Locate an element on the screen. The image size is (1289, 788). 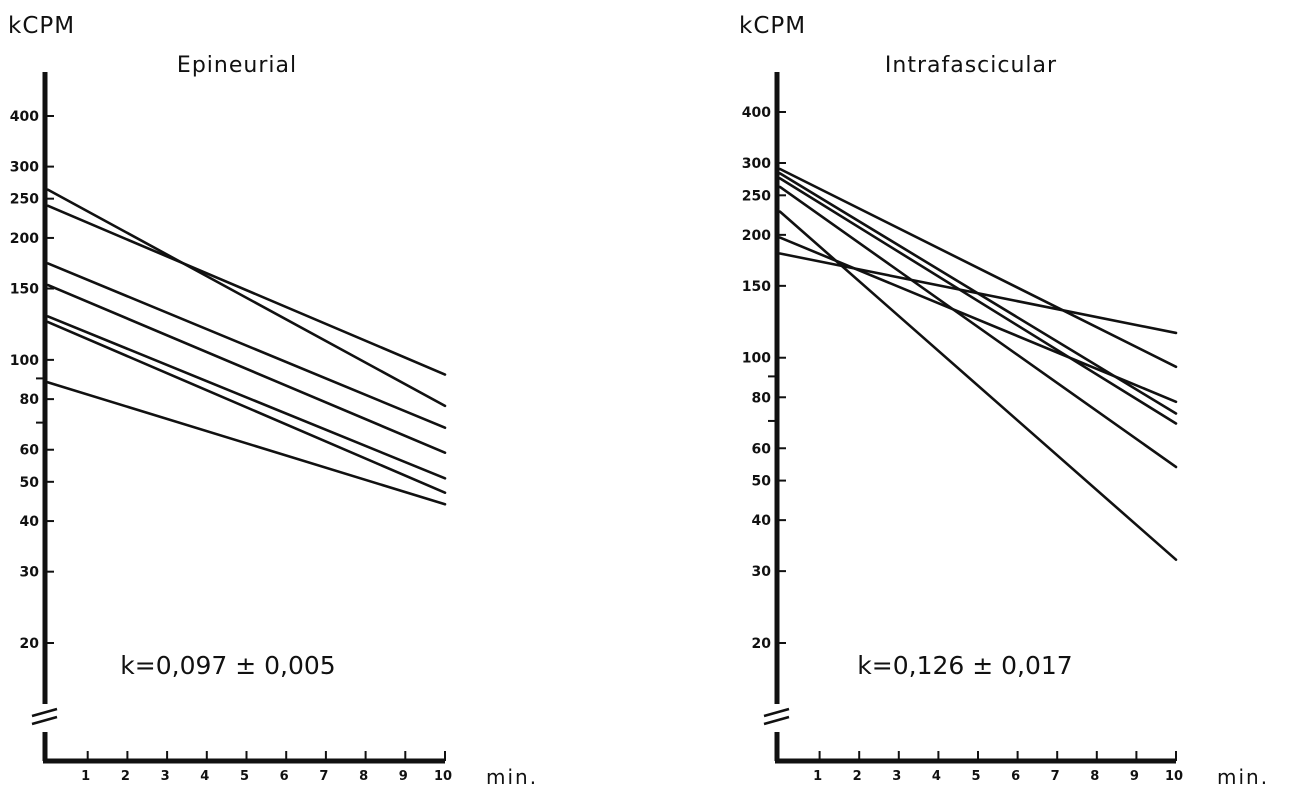
rate-constant-annotation: k=0,126 ± 0,017 is located at coordinates (964, 665).